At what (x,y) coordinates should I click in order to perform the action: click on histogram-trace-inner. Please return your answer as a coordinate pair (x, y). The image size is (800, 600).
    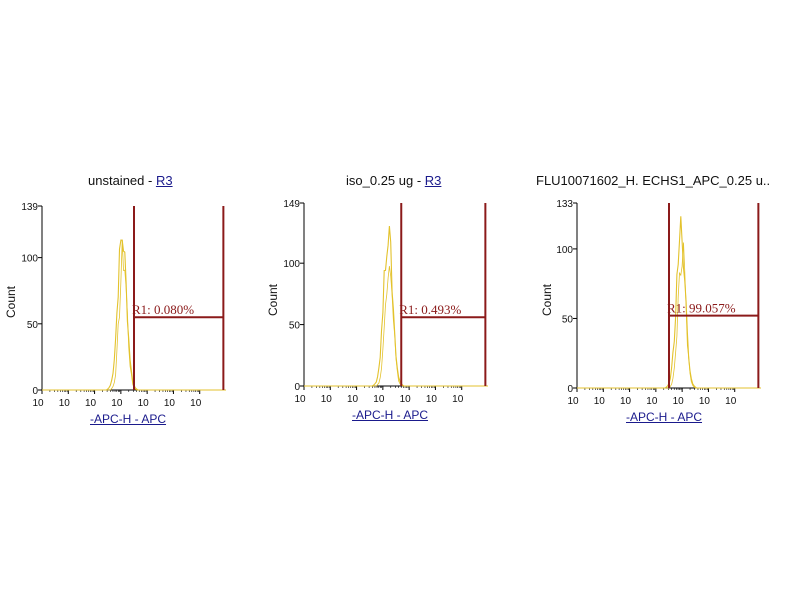
    Looking at the image, I should click on (396, 326).